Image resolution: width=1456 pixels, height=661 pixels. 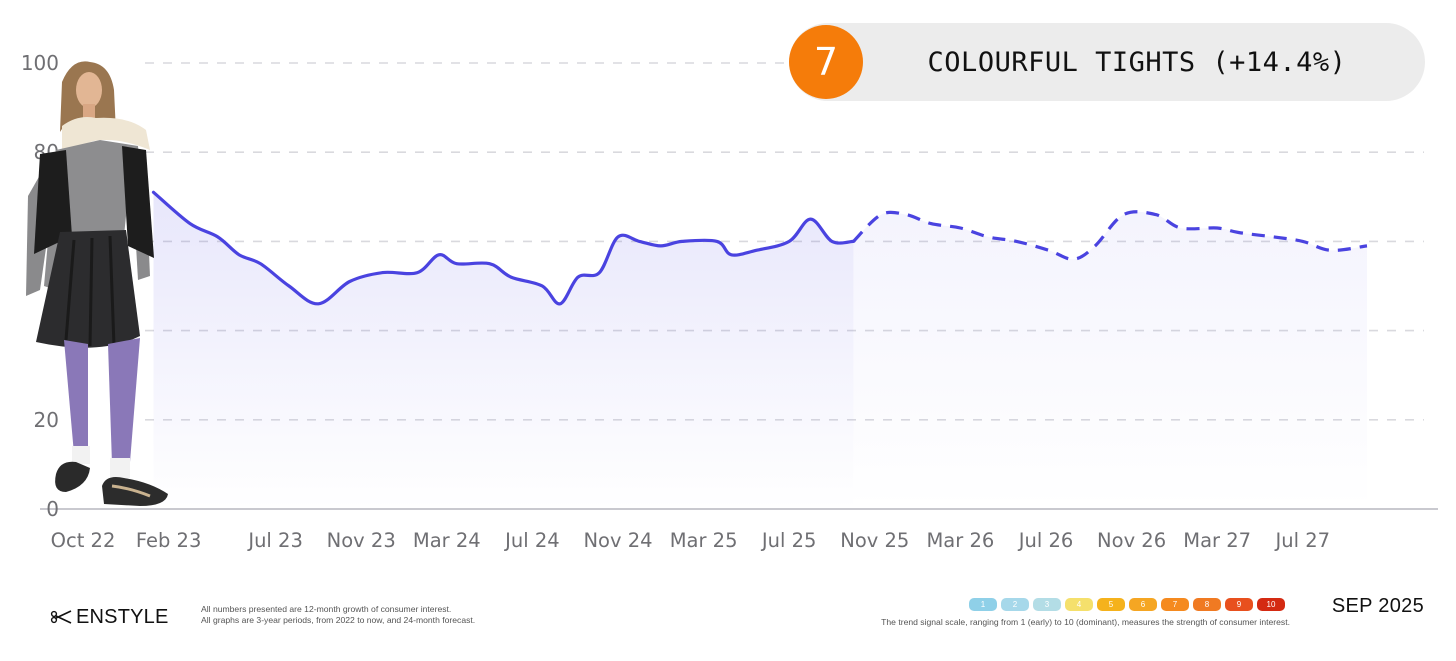 I want to click on x-tick-label: Oct 22, so click(x=83, y=540).